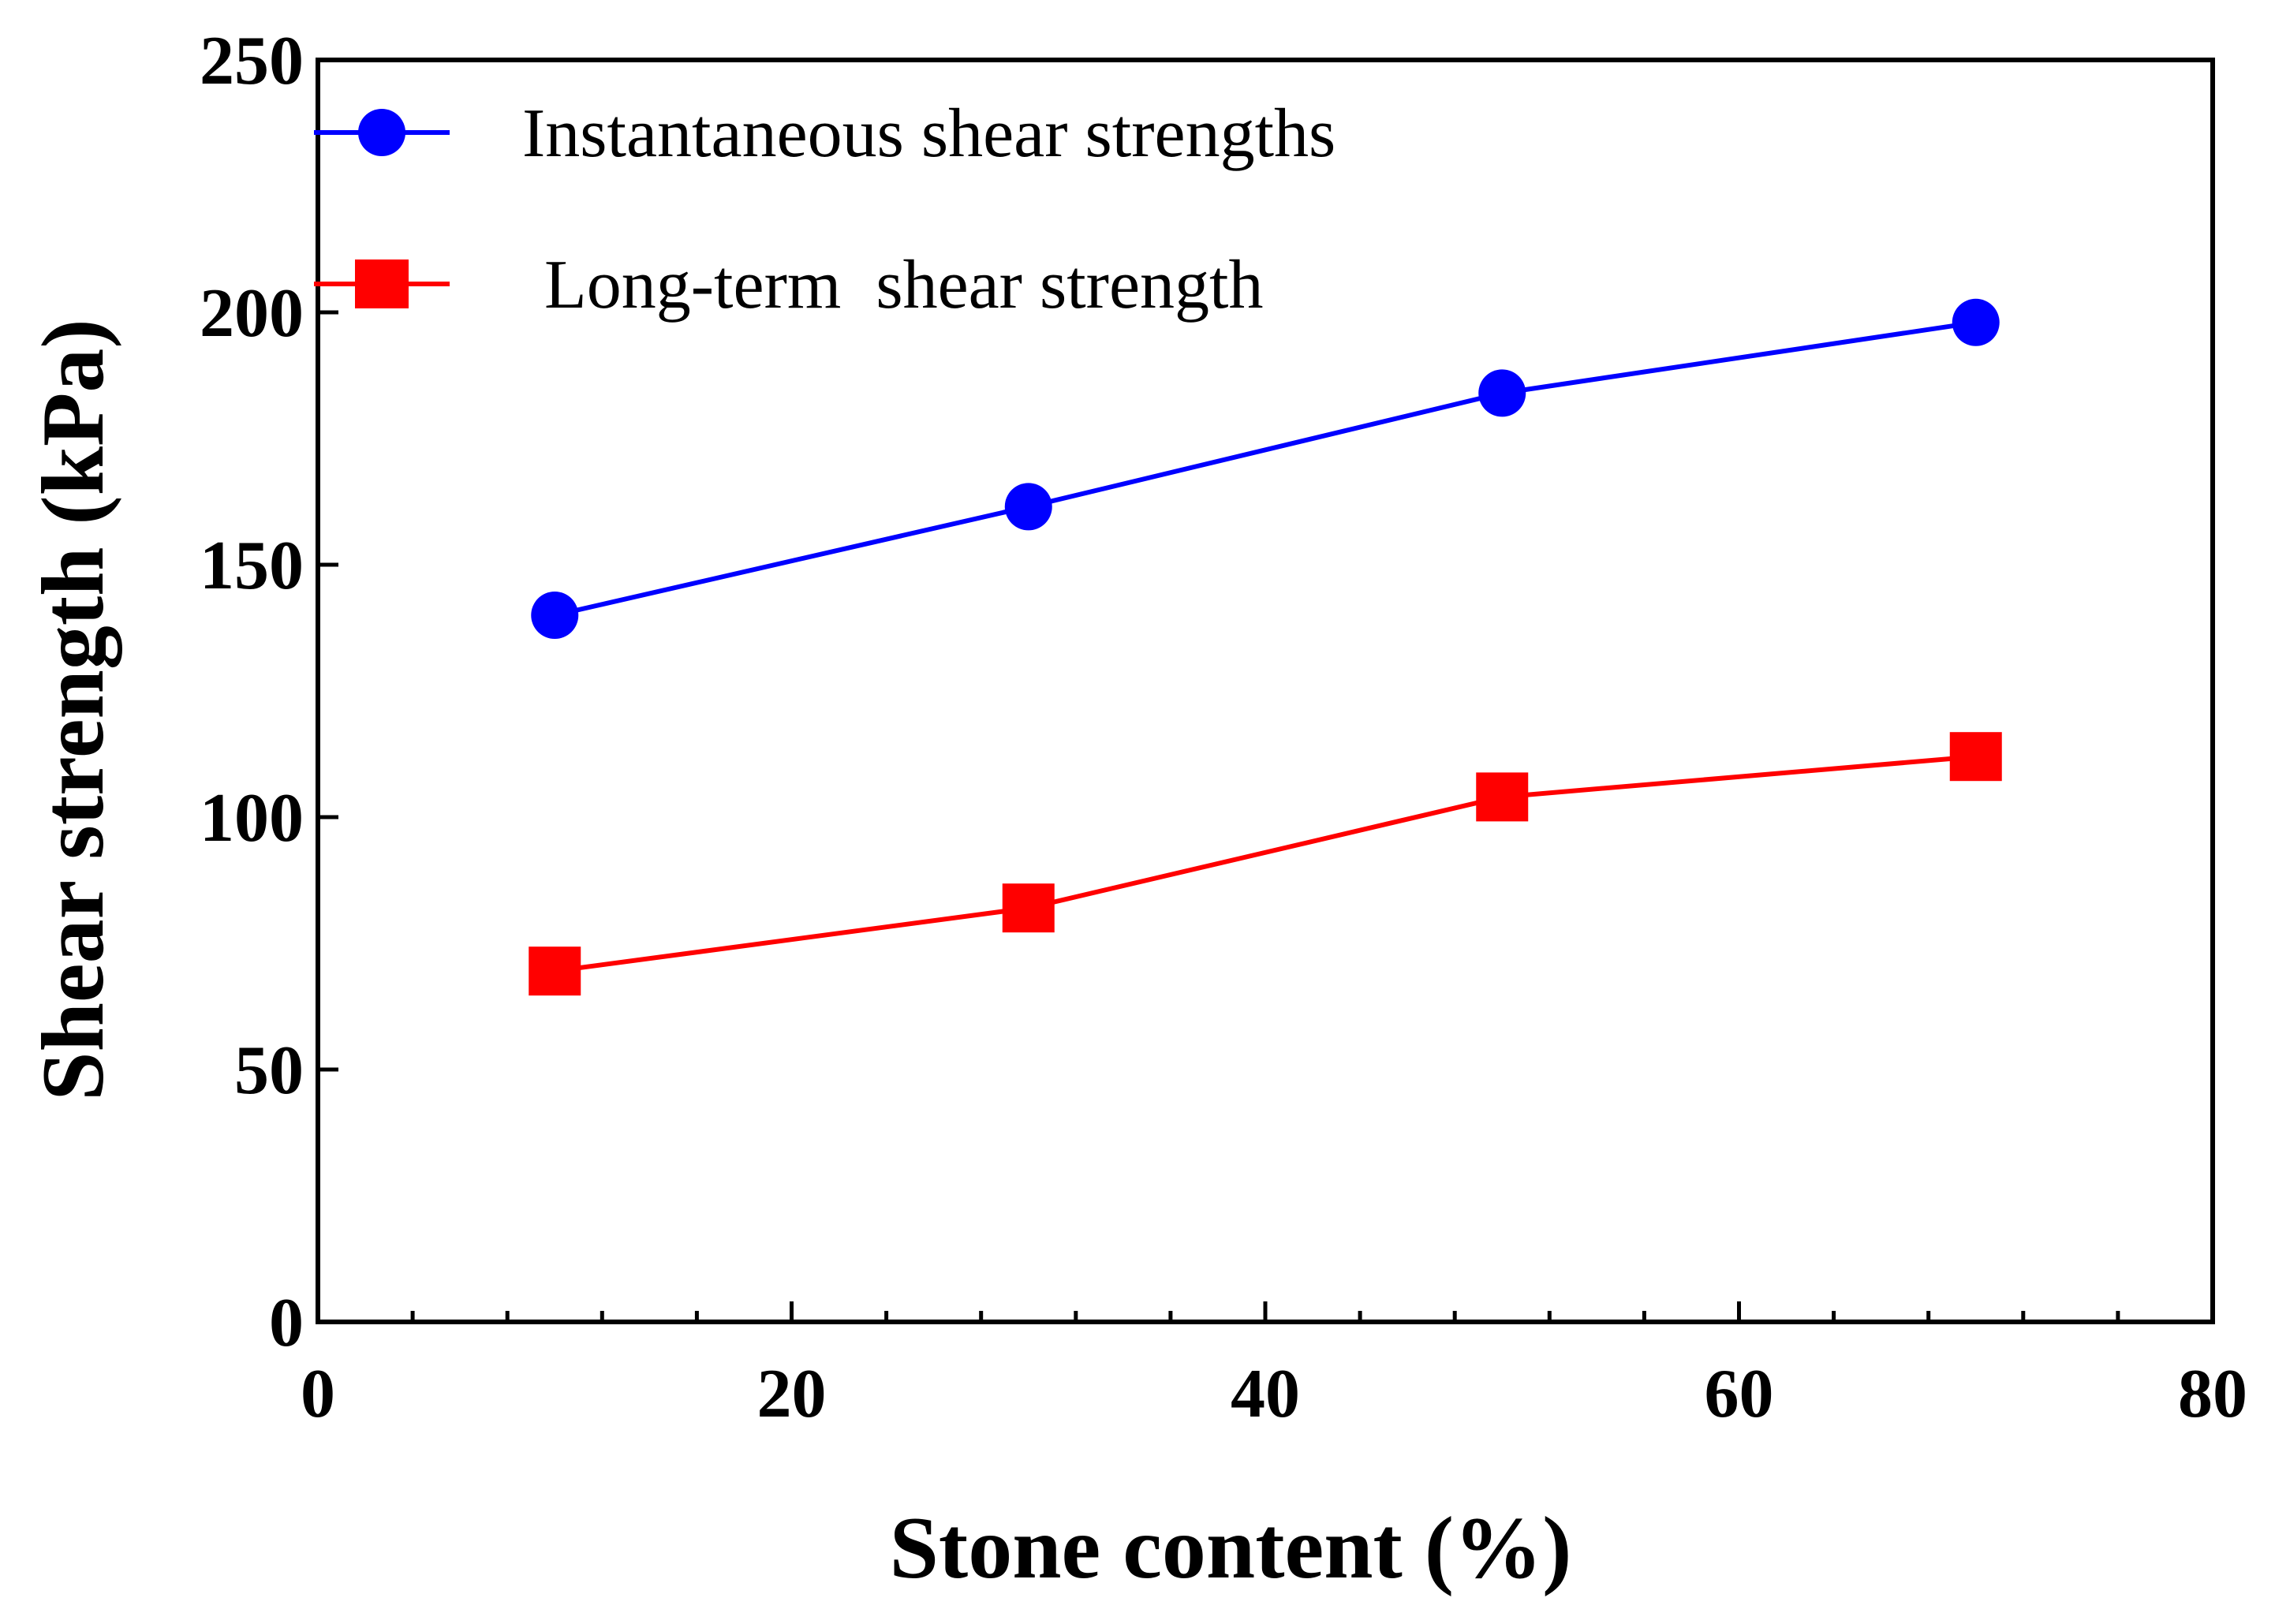 This screenshot has width=2275, height=1624. Describe the element at coordinates (252, 313) in the screenshot. I see `y-tick-label: 200` at that location.